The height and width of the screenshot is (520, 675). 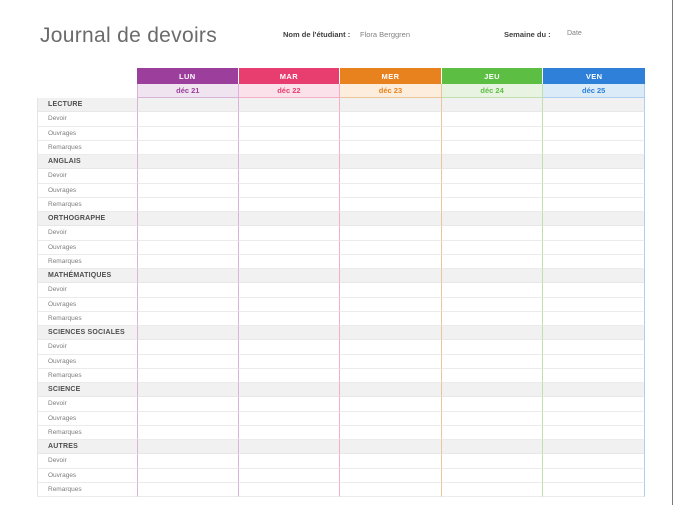 I want to click on date-cell: déc 22, so click(x=289, y=91).